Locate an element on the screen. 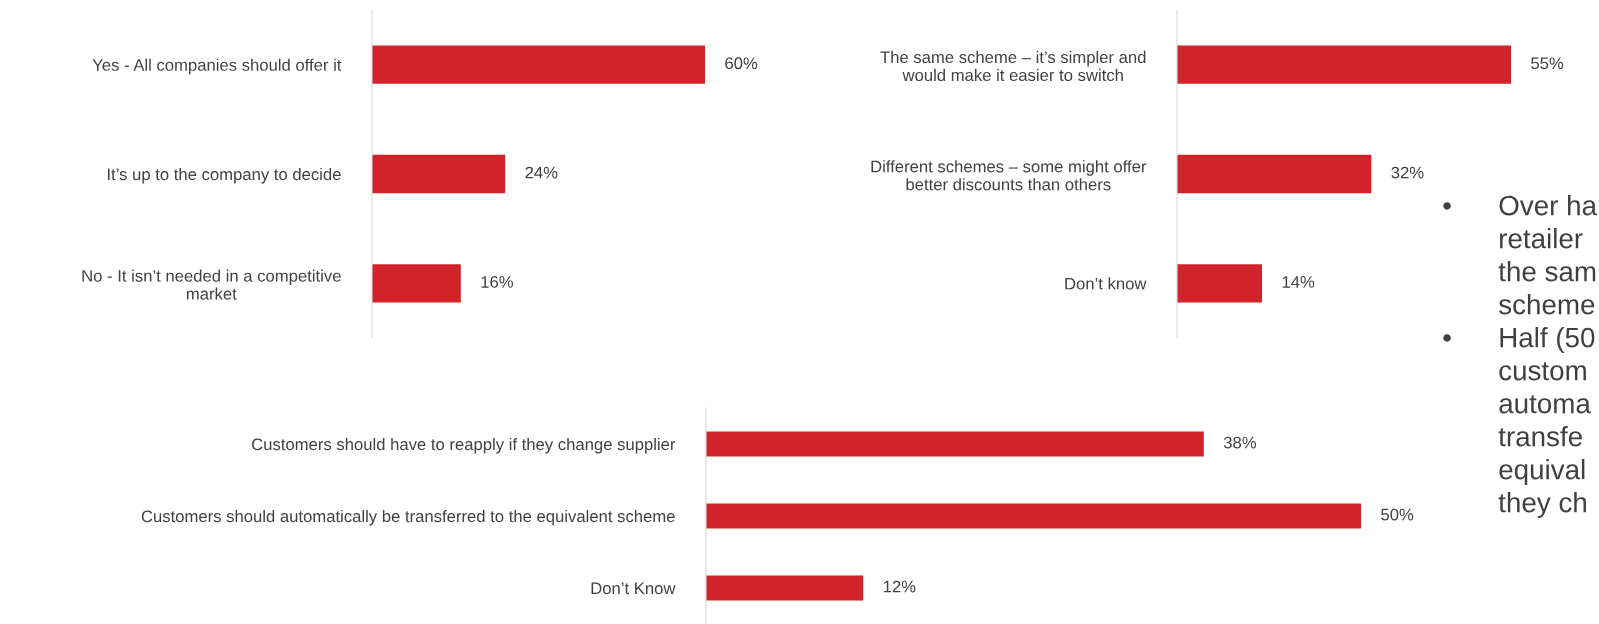 This screenshot has width=1599, height=624. data-label: 32% is located at coordinates (1407, 172).